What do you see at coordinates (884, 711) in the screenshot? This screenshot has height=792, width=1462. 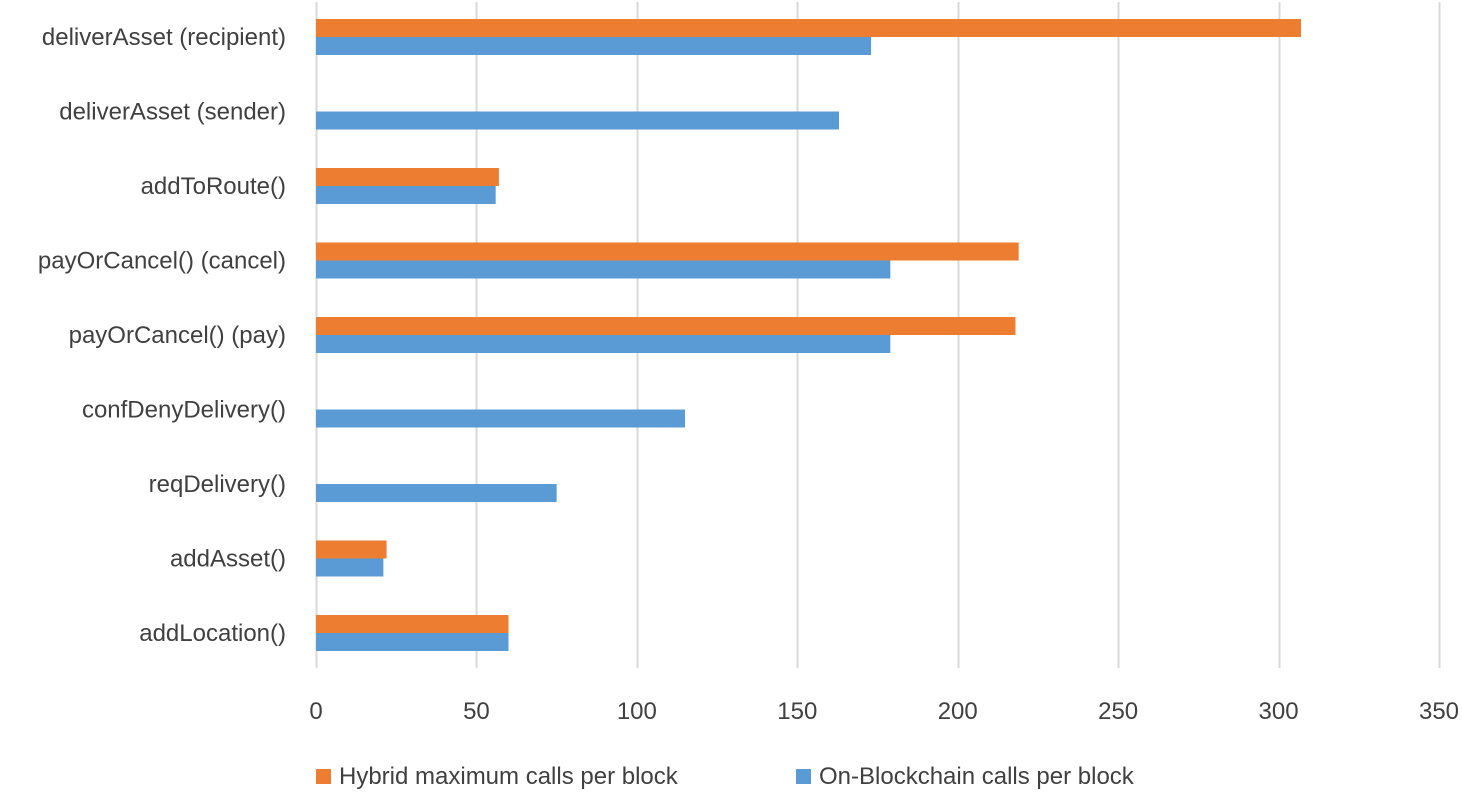 I see `x-axis-tick-labels: 0 50 100 150 200 250 300 350` at bounding box center [884, 711].